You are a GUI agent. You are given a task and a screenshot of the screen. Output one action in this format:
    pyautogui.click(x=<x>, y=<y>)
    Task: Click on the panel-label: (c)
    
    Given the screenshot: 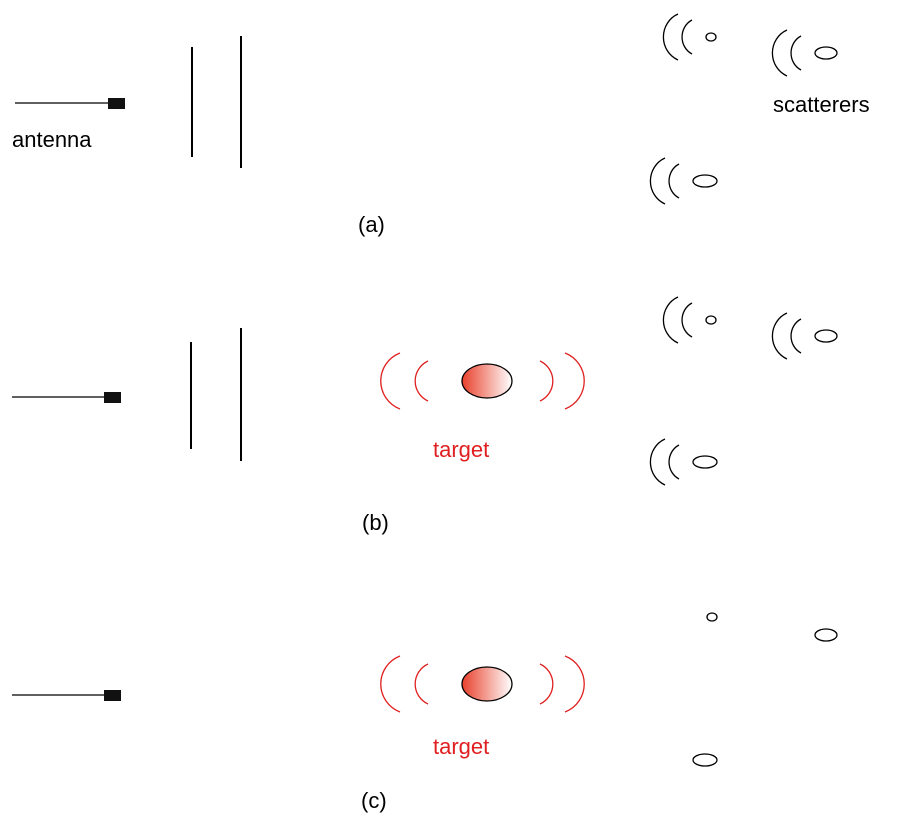 What is the action you would take?
    pyautogui.click(x=374, y=800)
    